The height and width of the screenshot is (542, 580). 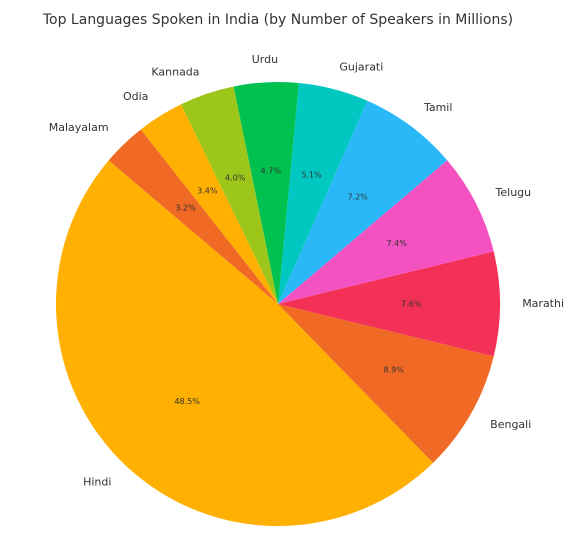 What do you see at coordinates (271, 170) in the screenshot?
I see `percent-label: 4.7%` at bounding box center [271, 170].